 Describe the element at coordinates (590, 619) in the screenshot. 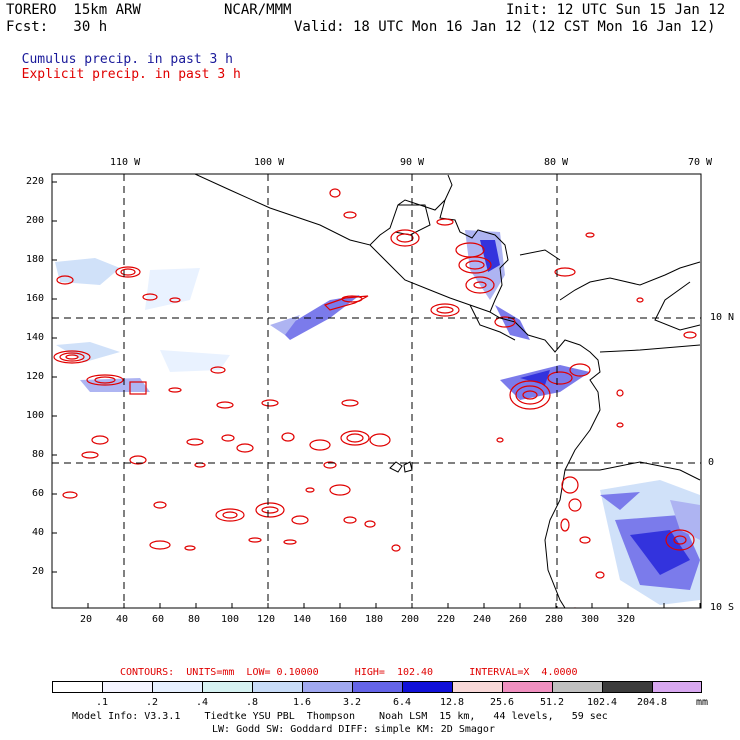

I see `x-tick: 300` at that location.